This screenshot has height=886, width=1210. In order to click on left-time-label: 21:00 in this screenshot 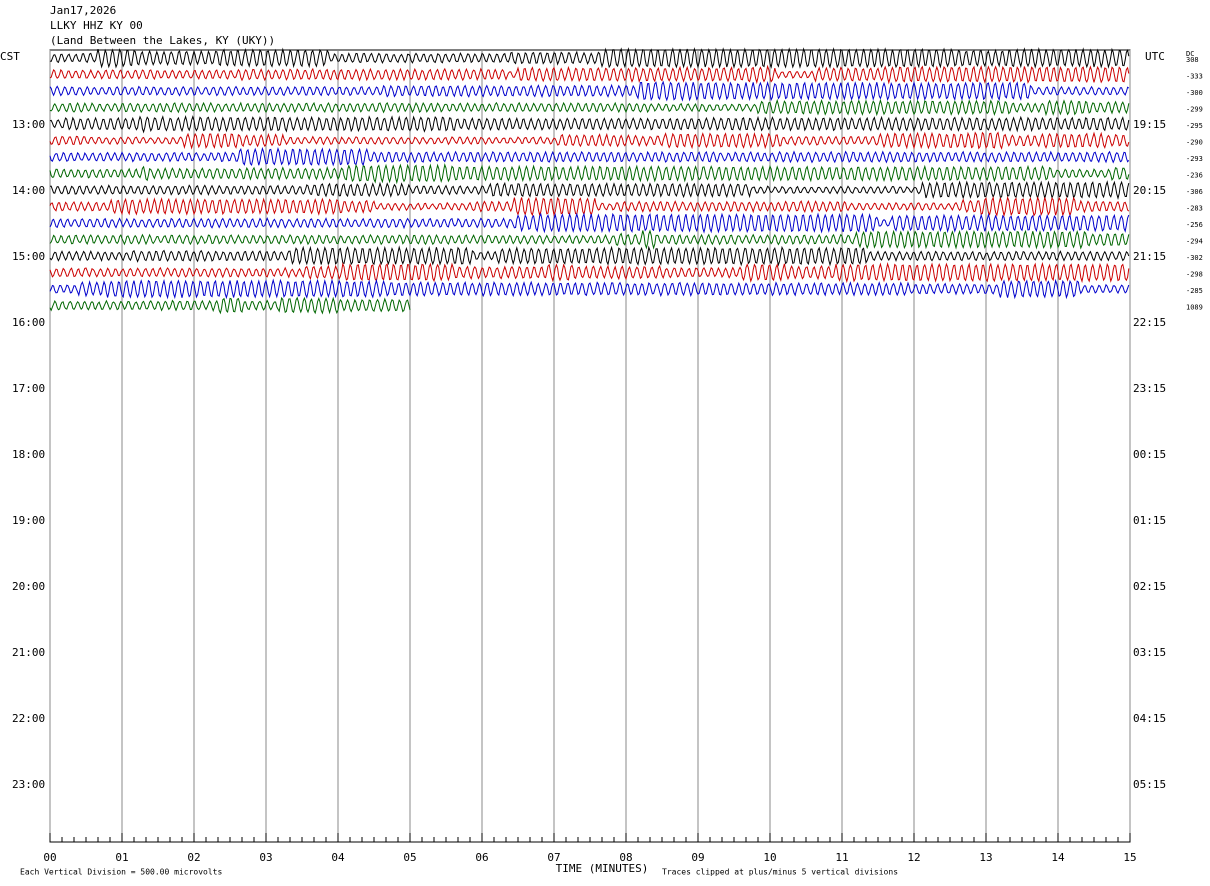, I will do `click(28, 652)`.